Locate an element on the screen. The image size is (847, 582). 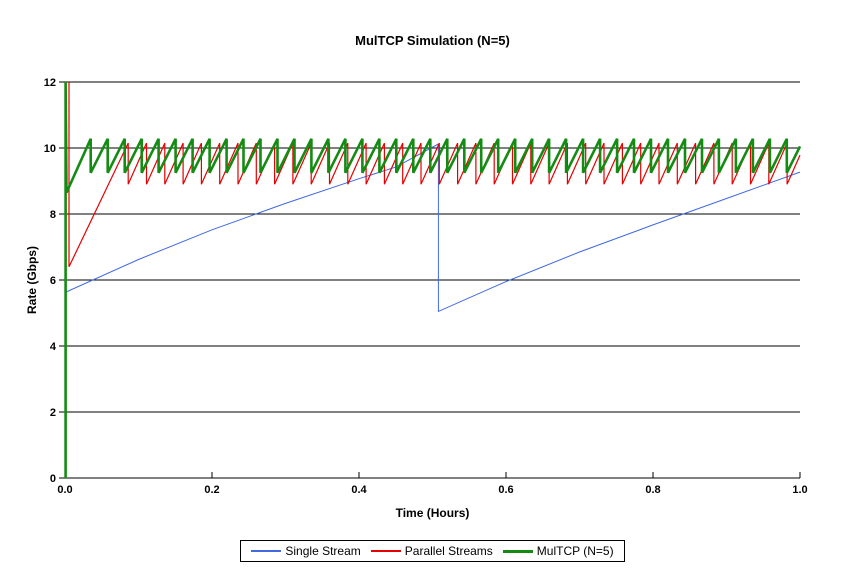
chart-title: MulTCP Simulation (N=5) is located at coordinates (432, 40).